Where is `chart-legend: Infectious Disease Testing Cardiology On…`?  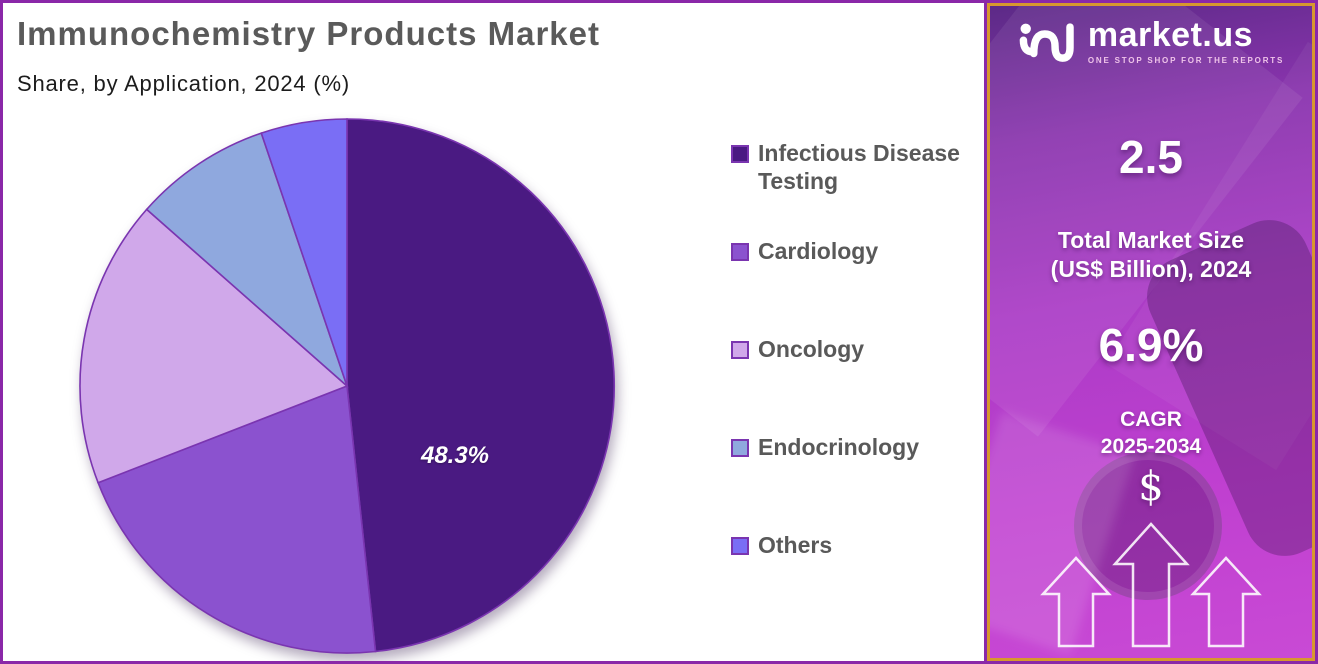
chart-legend: Infectious Disease Testing Cardiology On… is located at coordinates (856, 384).